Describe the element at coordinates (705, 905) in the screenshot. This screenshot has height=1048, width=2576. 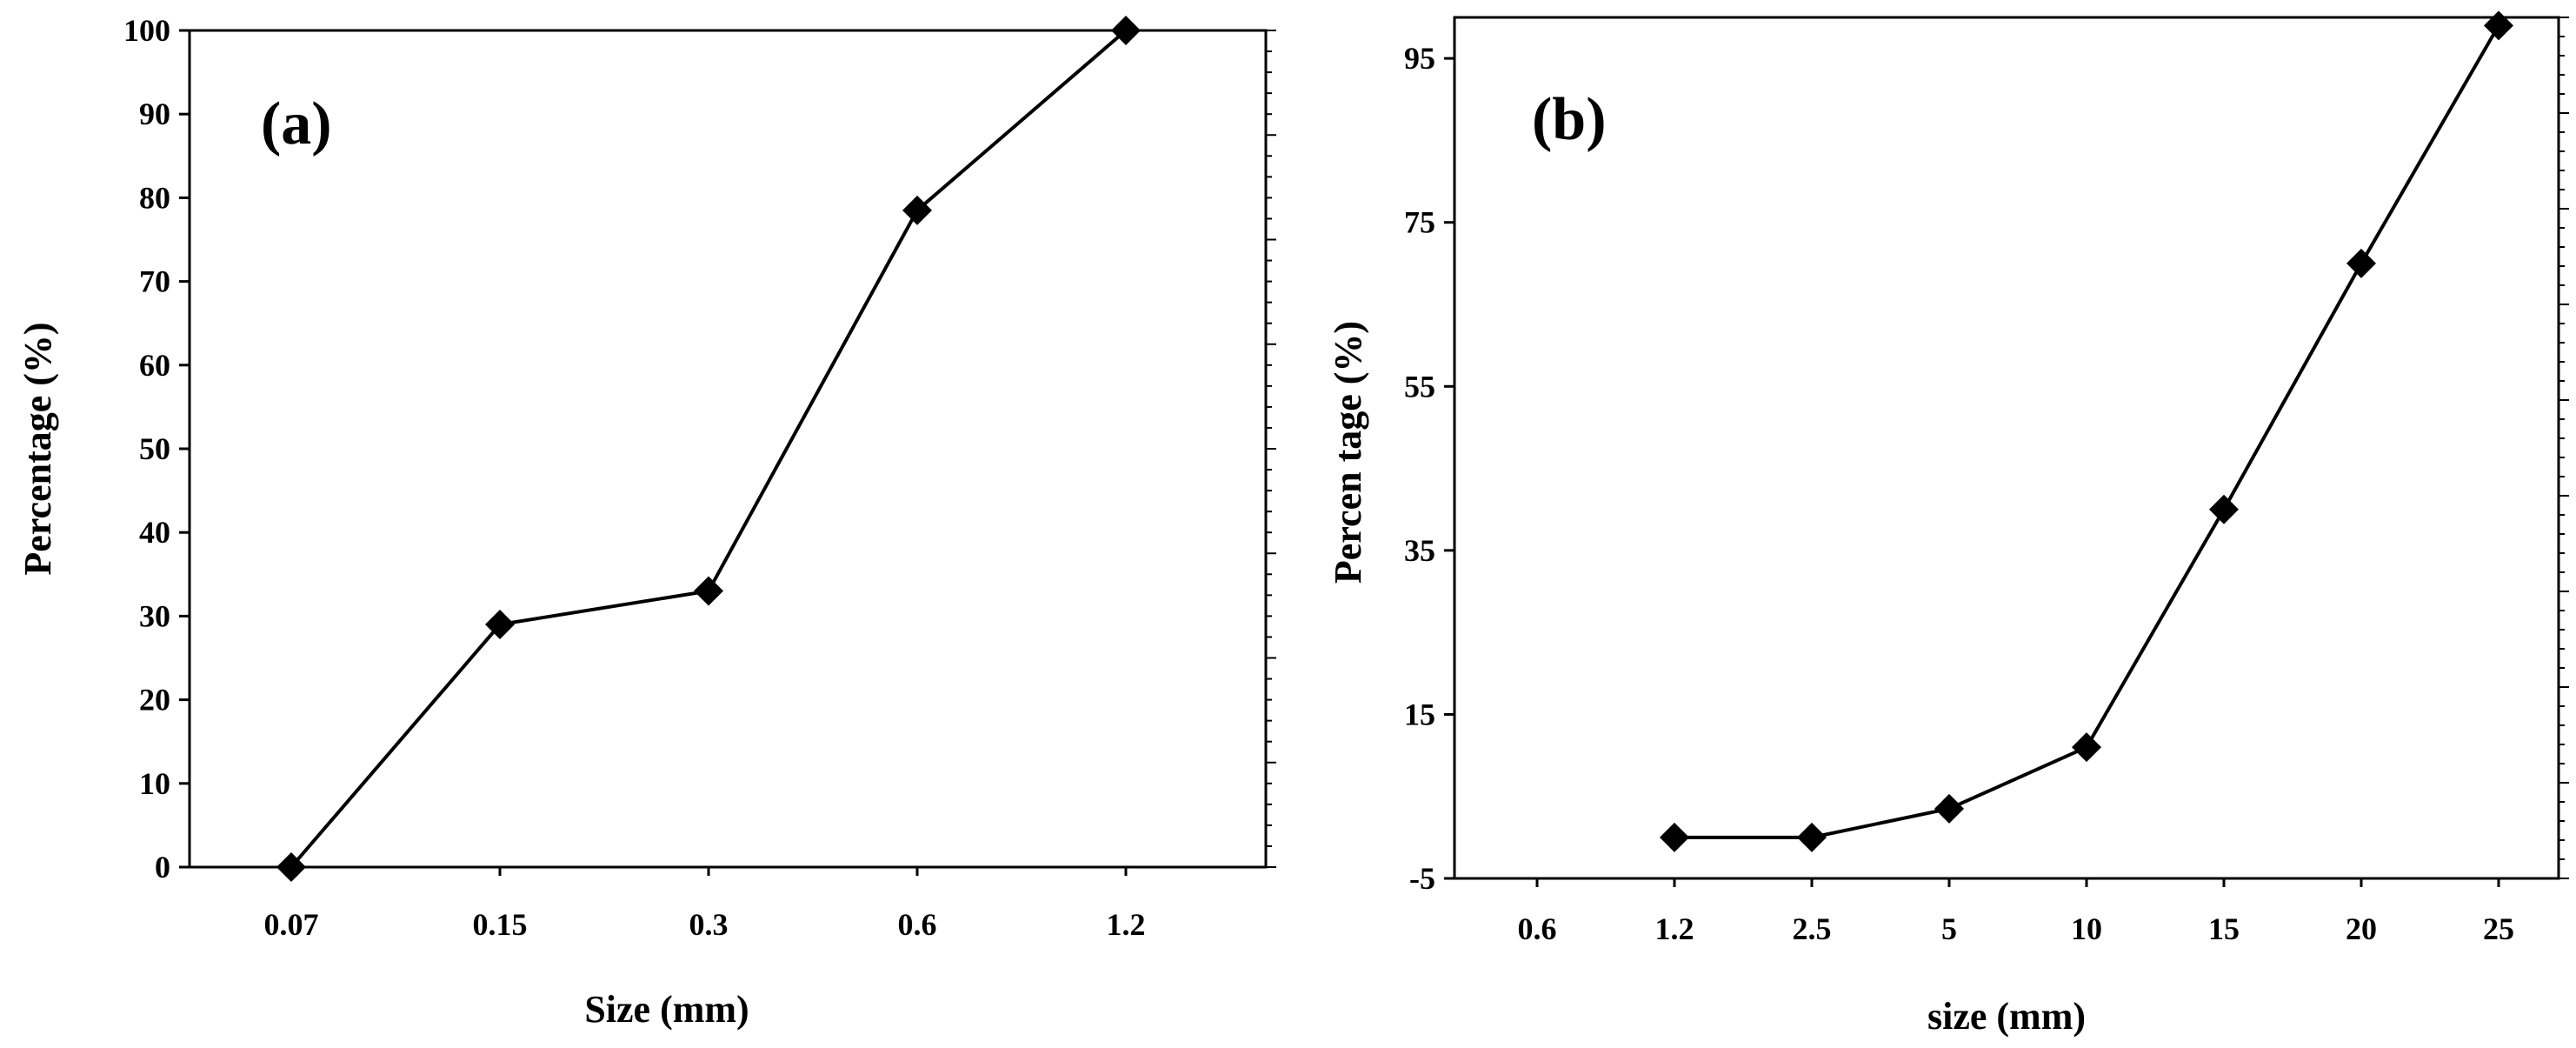
I see `x-ticks-a: 0.07 0.15 0.3 0.6 1.2` at that location.